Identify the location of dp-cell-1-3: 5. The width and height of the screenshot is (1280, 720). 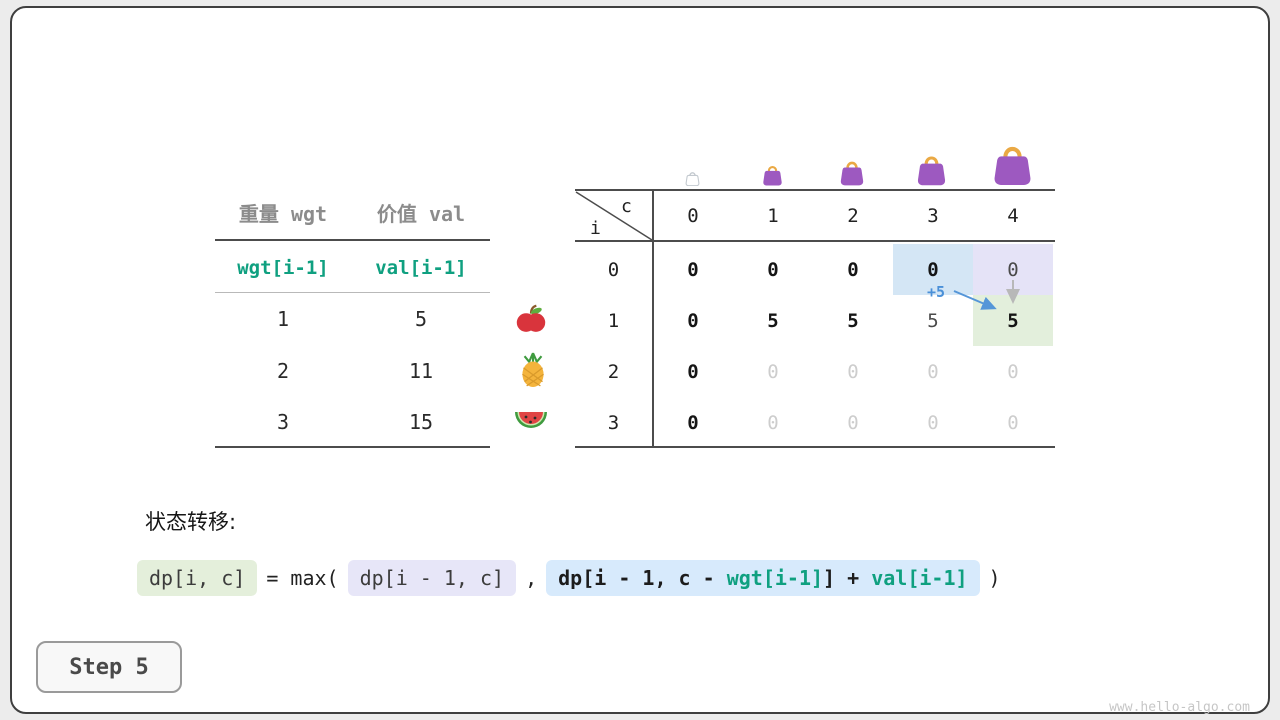
(933, 320).